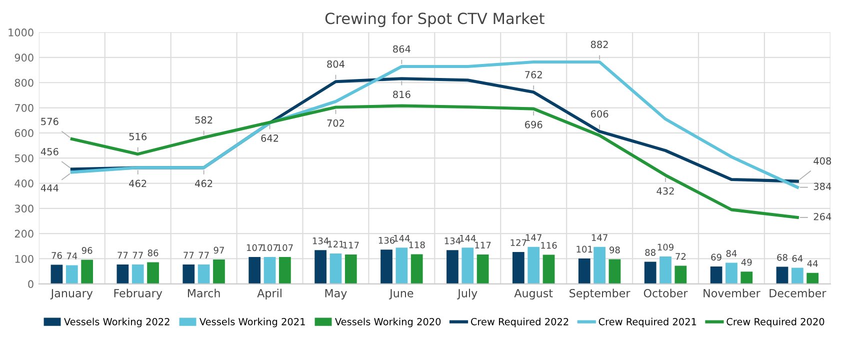  Describe the element at coordinates (681, 256) in the screenshot. I see `data-label: 72` at that location.